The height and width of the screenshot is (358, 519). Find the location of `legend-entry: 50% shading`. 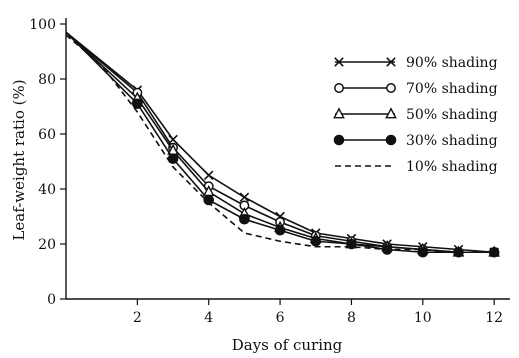

legend-entry: 50% shading is located at coordinates (415, 115).